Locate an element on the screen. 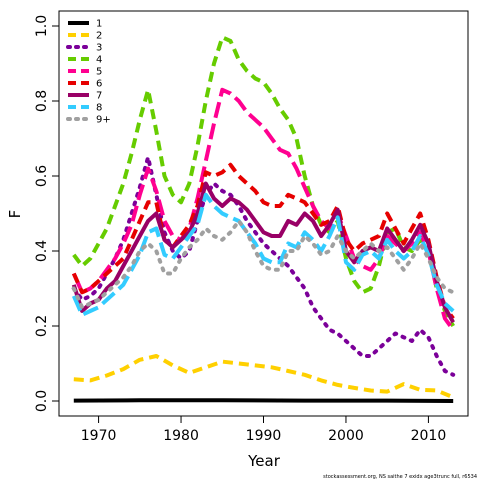 The image size is (480, 480). x-axis-title: Year is located at coordinates (264, 461).